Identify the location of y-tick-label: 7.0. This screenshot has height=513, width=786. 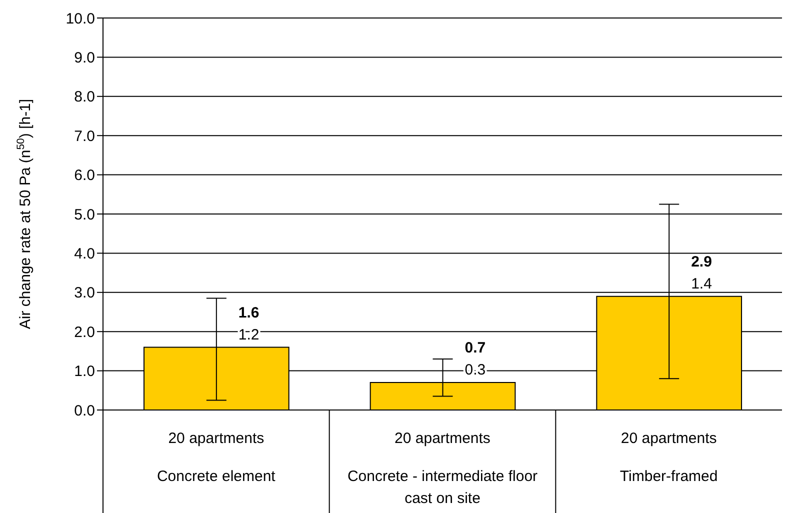
(84, 136).